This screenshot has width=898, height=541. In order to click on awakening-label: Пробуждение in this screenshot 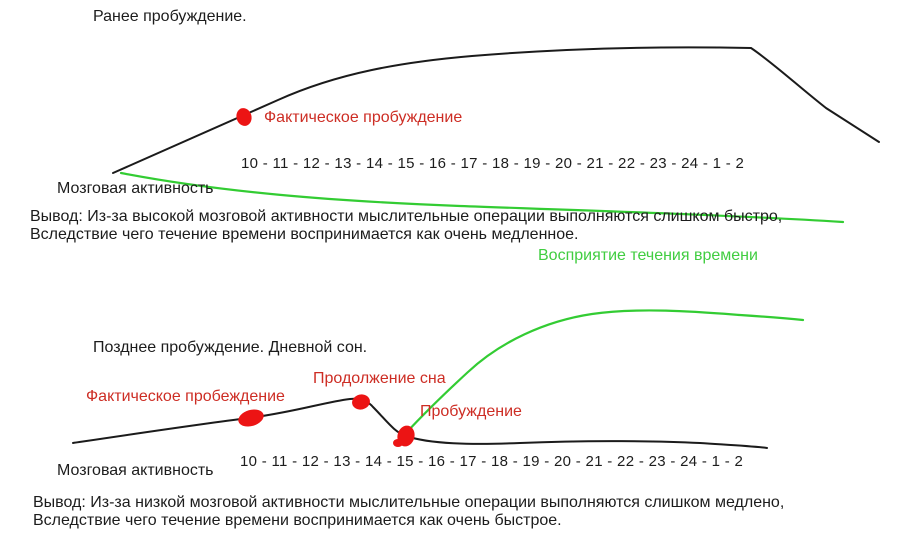, I will do `click(471, 411)`.